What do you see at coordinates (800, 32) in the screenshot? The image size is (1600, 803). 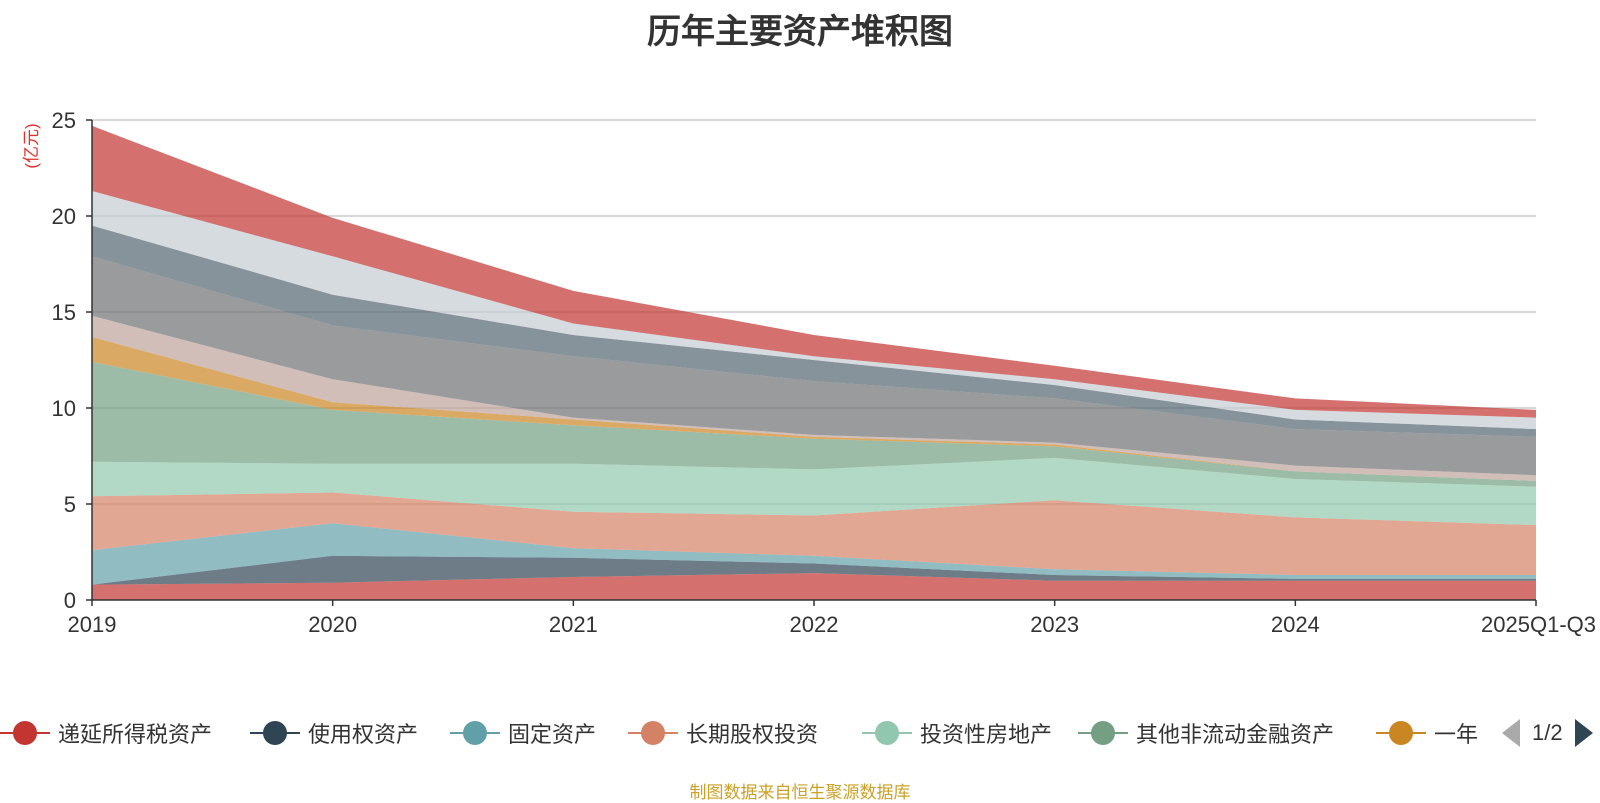 I see `chart-title: 历年主要资产堆积图` at bounding box center [800, 32].